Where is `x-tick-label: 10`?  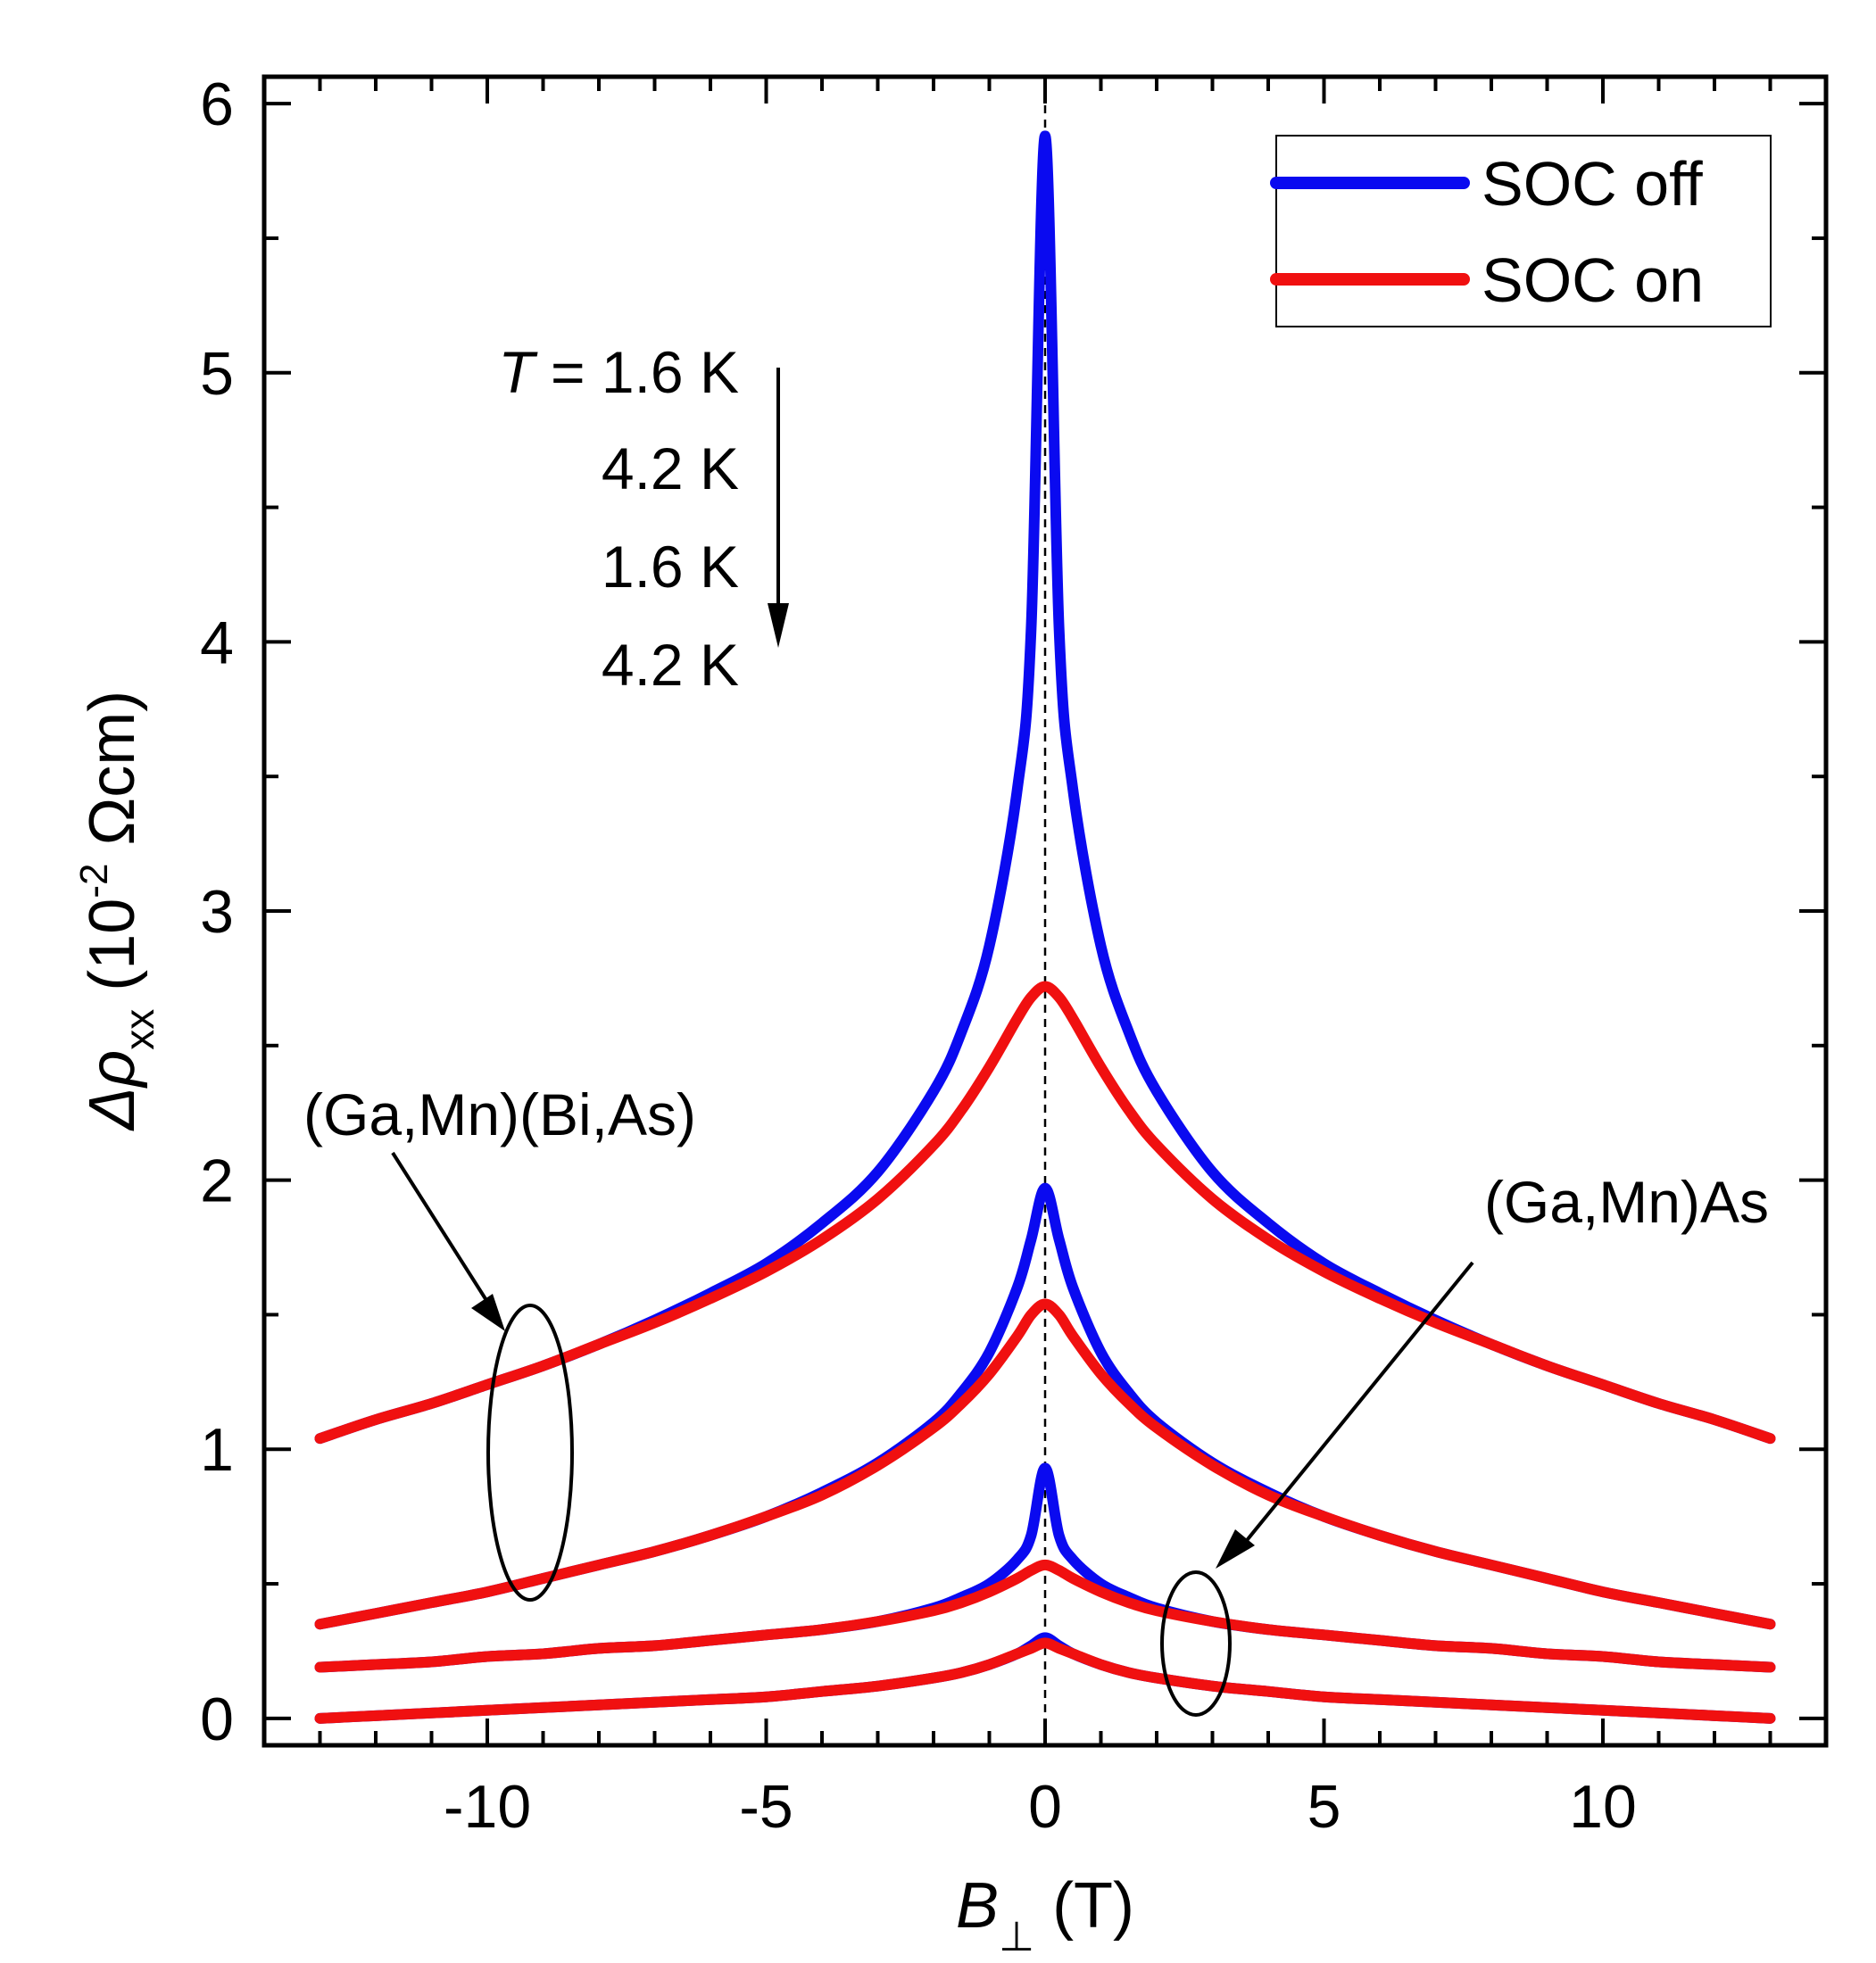 x-tick-label: 10 is located at coordinates (1603, 1807).